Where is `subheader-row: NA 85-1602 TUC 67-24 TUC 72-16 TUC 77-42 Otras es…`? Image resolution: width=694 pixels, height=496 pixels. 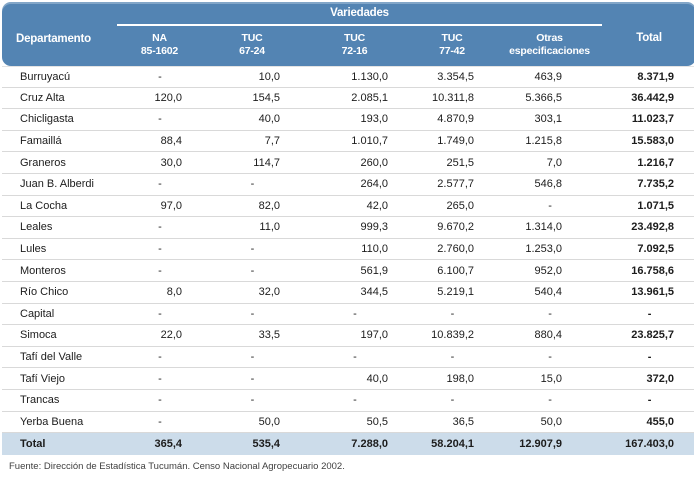 subheader-row: NA 85-1602 TUC 67-24 TUC 72-16 TUC 77-42 Otras es… is located at coordinates (348, 46).